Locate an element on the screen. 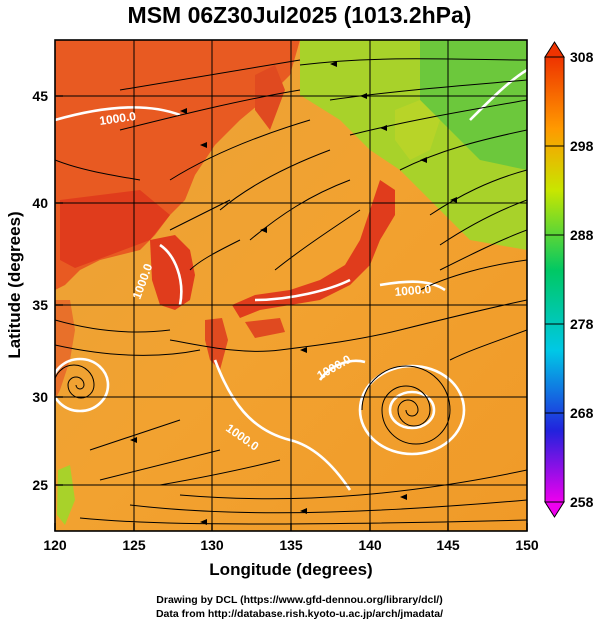  y-tick-labels: 25 30 35 40 45 is located at coordinates (40, 290).